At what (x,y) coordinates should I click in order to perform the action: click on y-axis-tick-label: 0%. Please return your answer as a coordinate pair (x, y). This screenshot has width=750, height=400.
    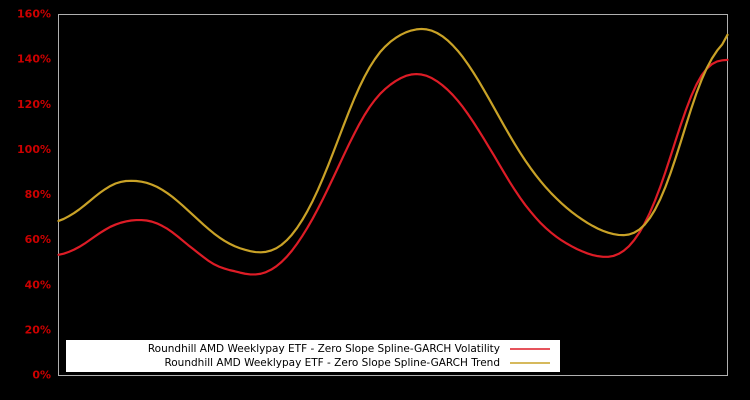
    Looking at the image, I should click on (41, 375).